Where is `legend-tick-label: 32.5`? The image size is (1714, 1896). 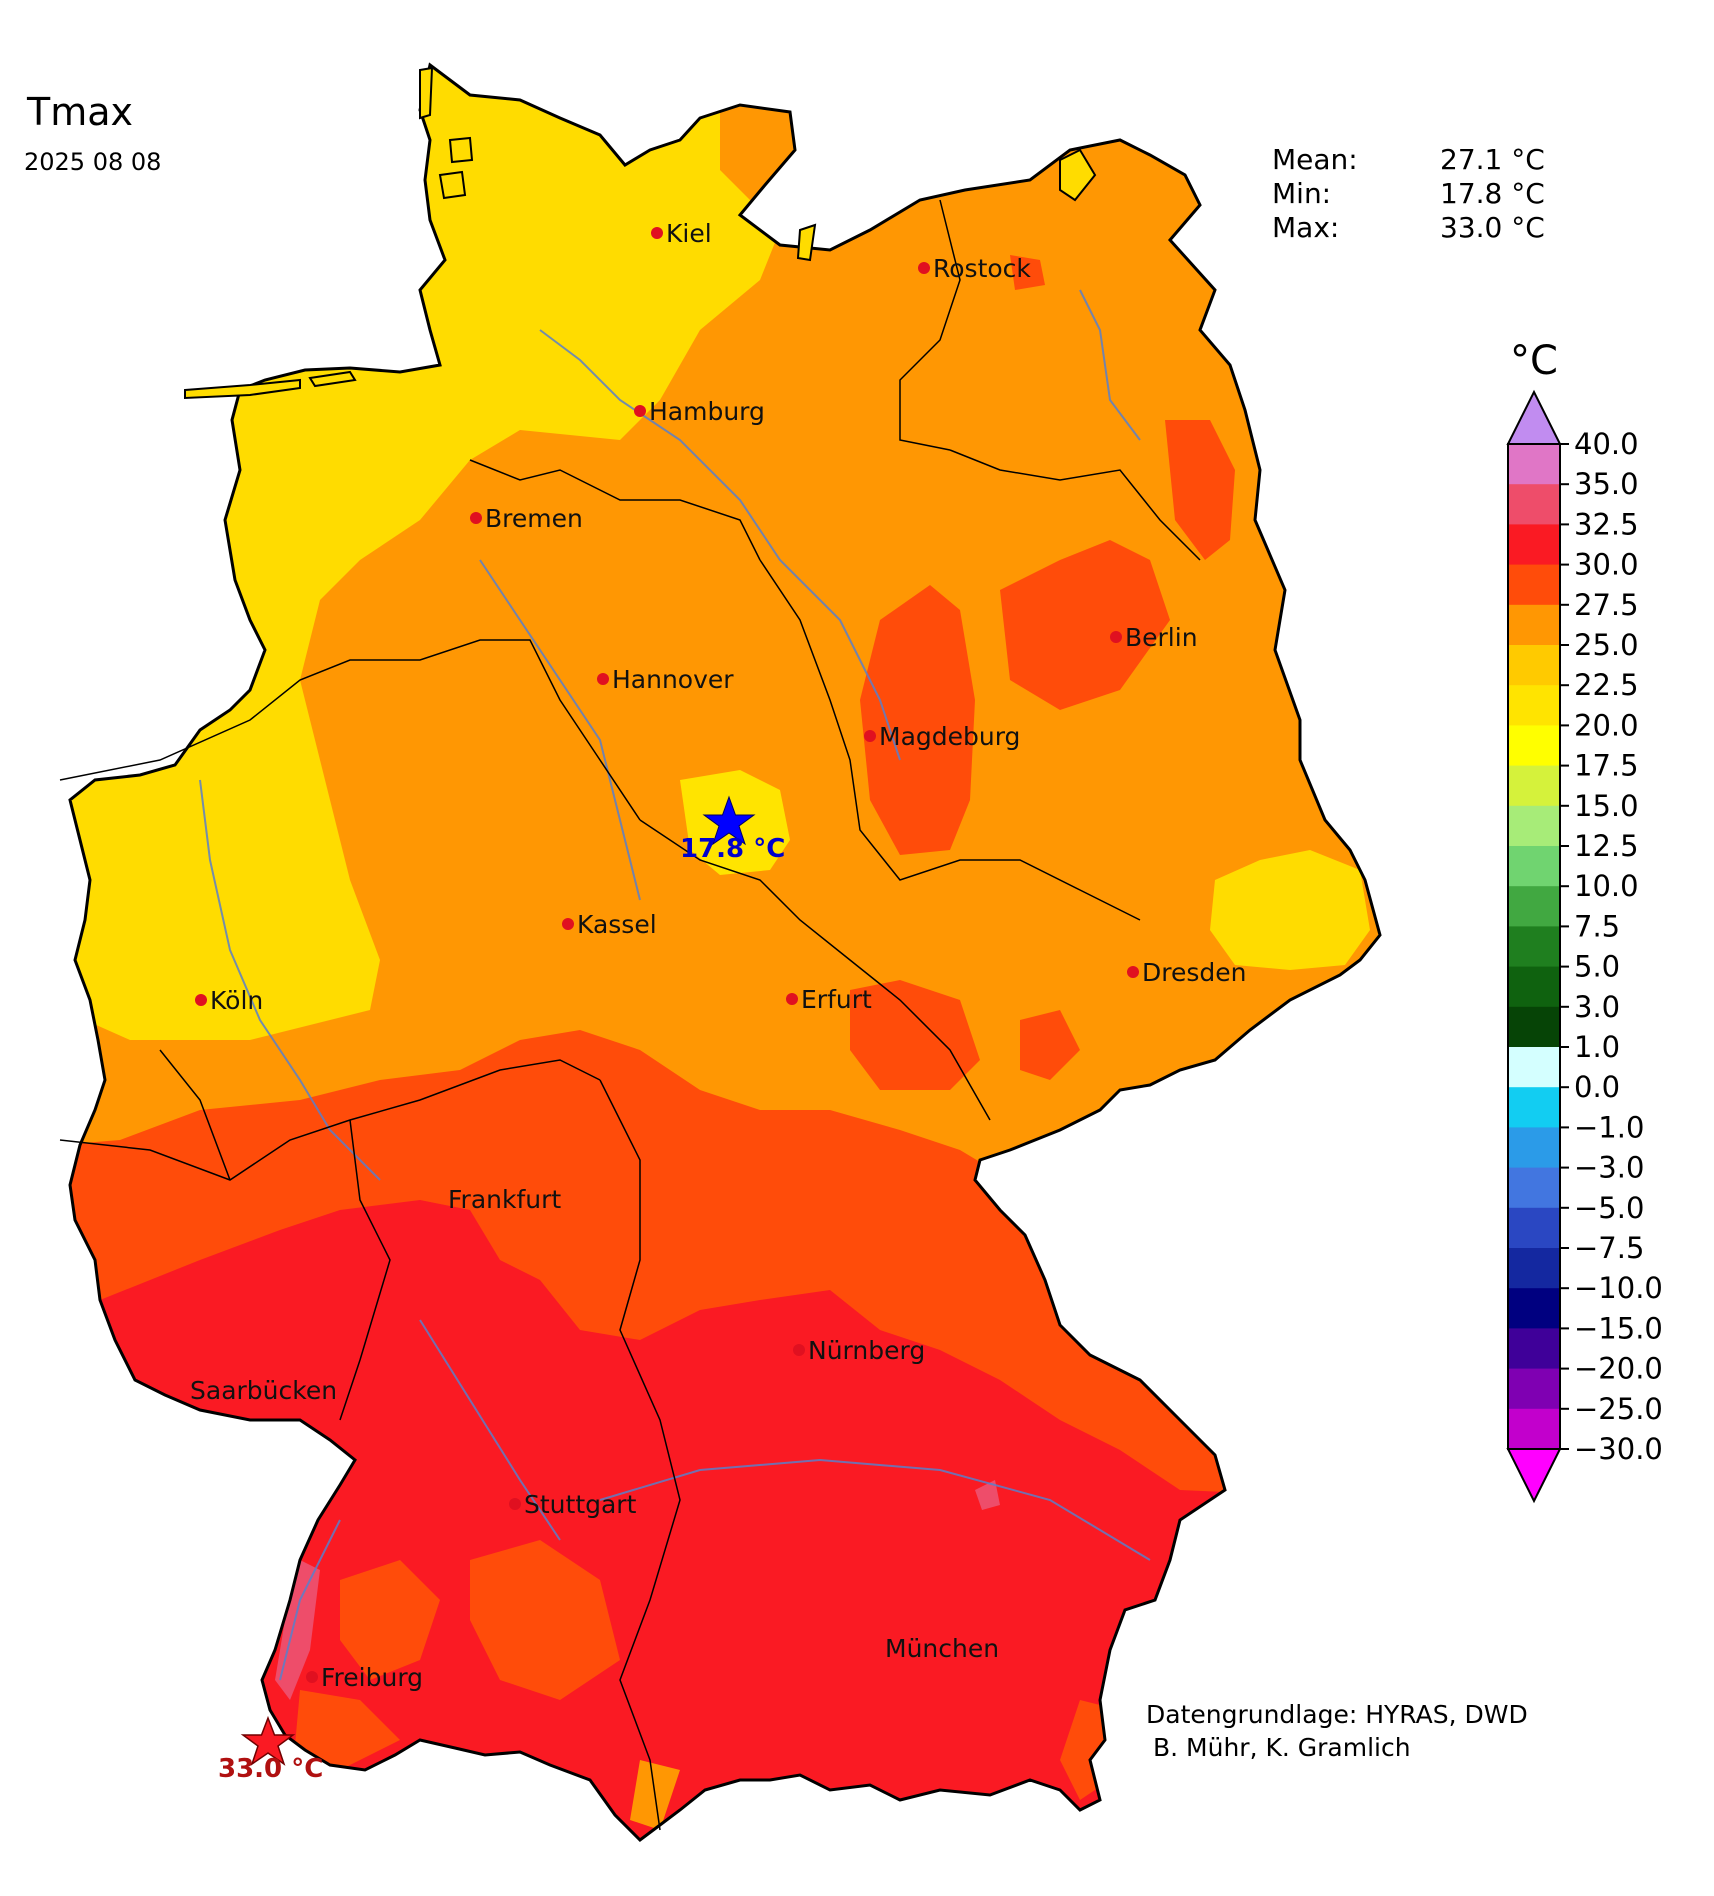 legend-tick-label: 32.5 is located at coordinates (1606, 524).